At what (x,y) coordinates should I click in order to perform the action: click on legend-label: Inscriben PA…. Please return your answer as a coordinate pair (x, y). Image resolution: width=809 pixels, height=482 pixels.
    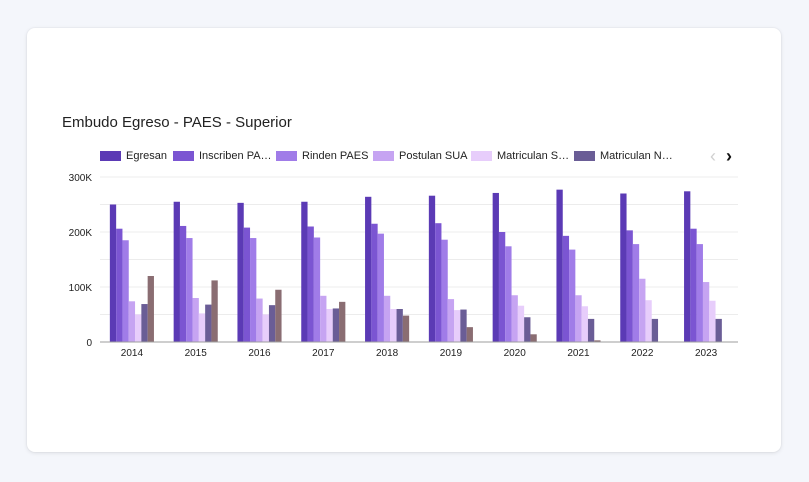
    Looking at the image, I should click on (235, 156).